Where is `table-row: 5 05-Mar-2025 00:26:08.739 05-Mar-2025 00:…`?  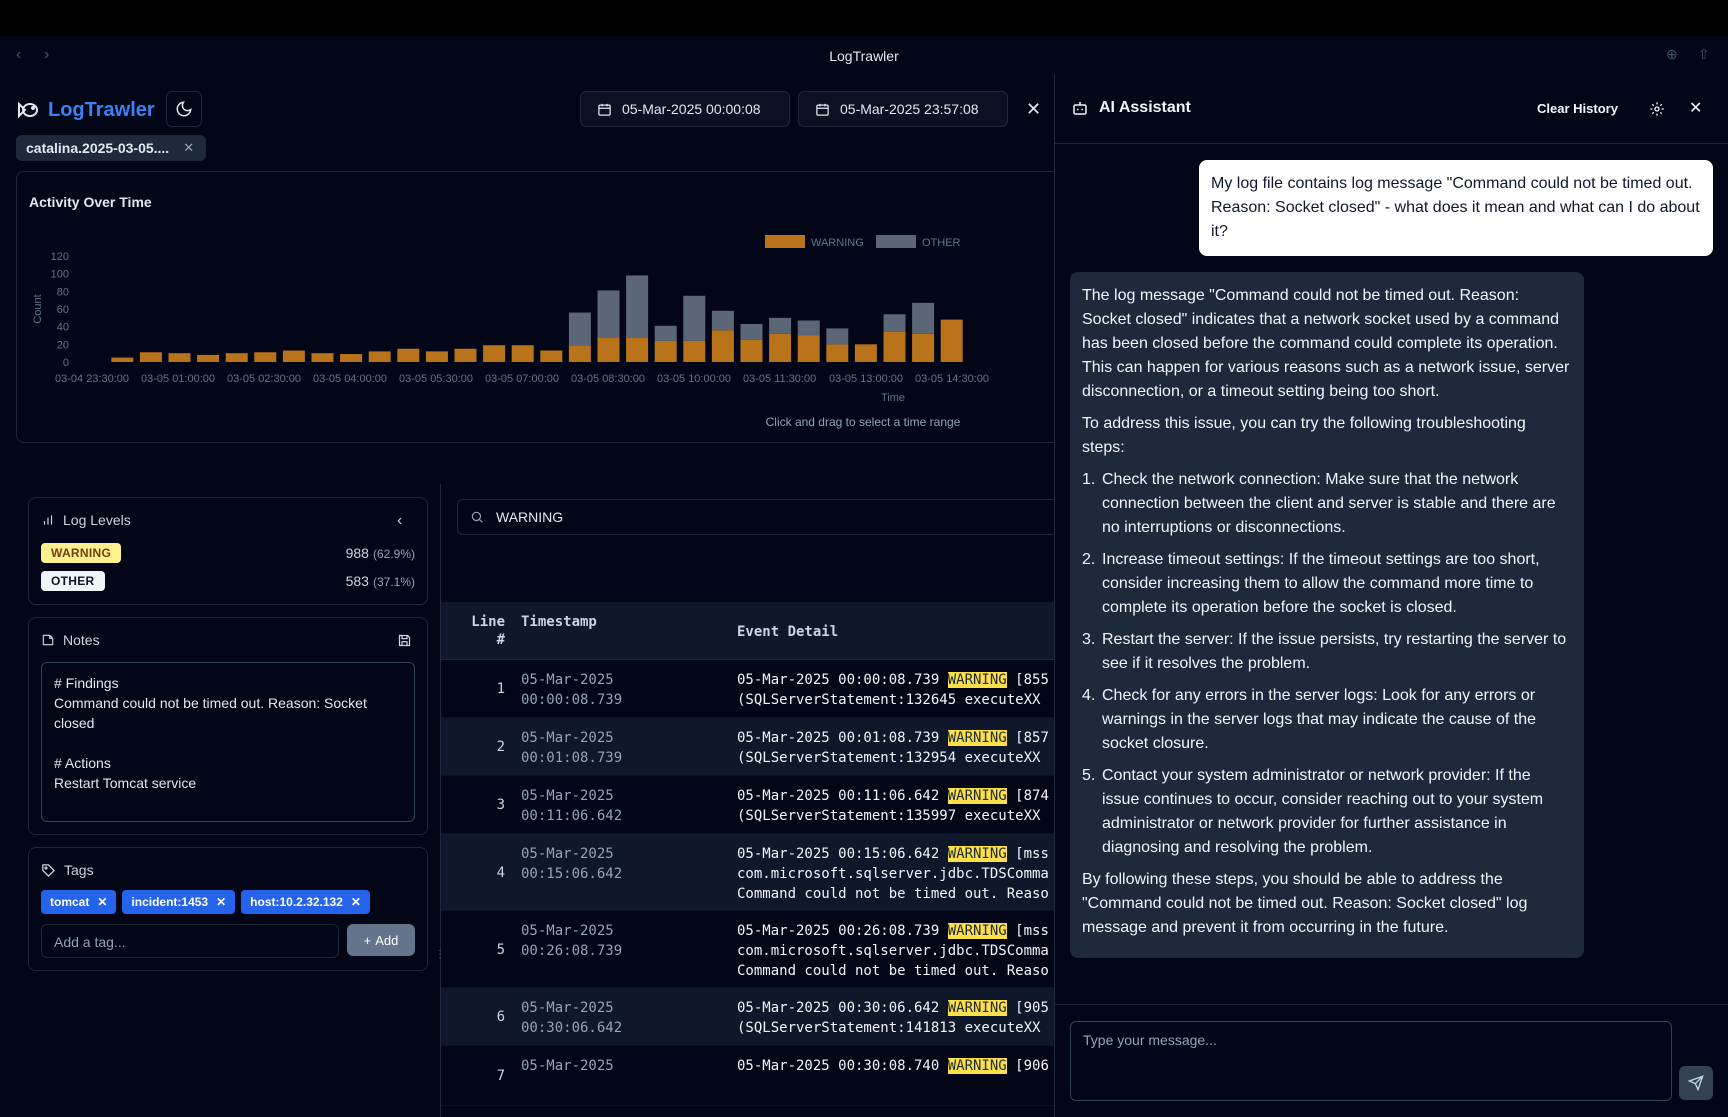 table-row: 5 05-Mar-2025 00:26:08.739 05-Mar-2025 00:… is located at coordinates (747, 949).